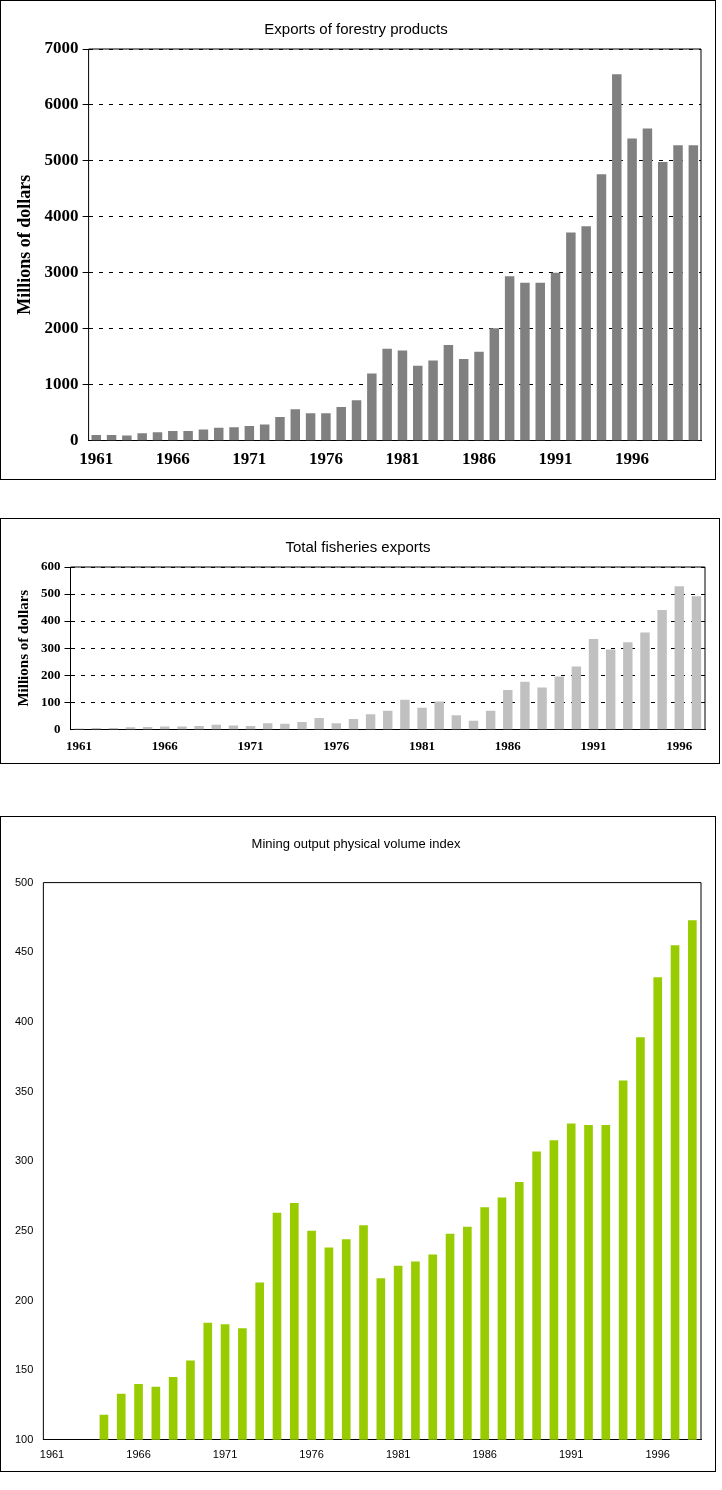  What do you see at coordinates (24, 881) in the screenshot?
I see `y-tick-label: 500` at bounding box center [24, 881].